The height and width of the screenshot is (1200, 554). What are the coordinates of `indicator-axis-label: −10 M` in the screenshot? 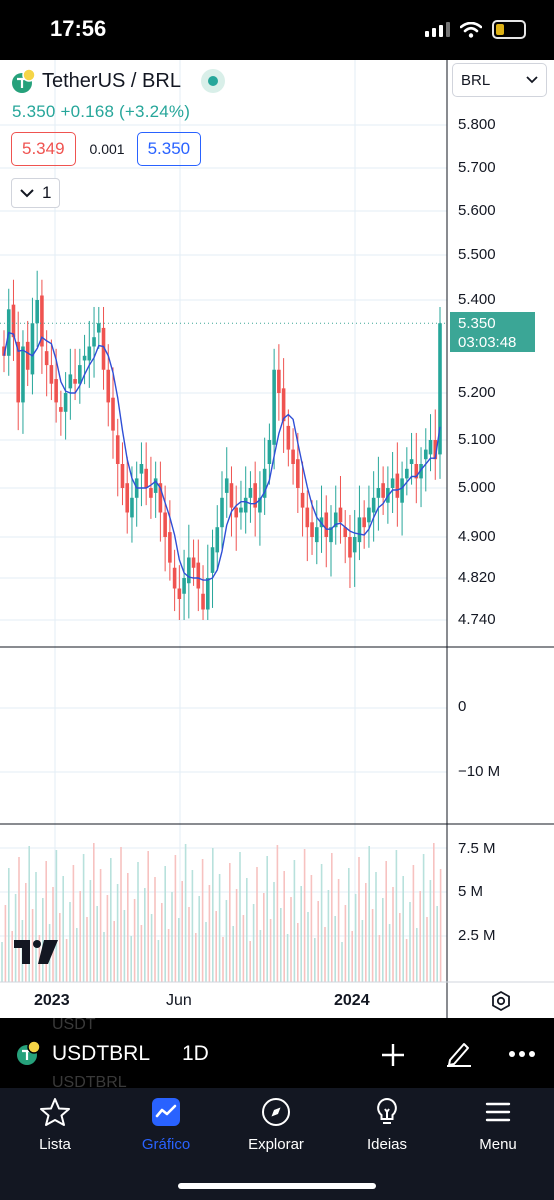 It's located at (479, 771).